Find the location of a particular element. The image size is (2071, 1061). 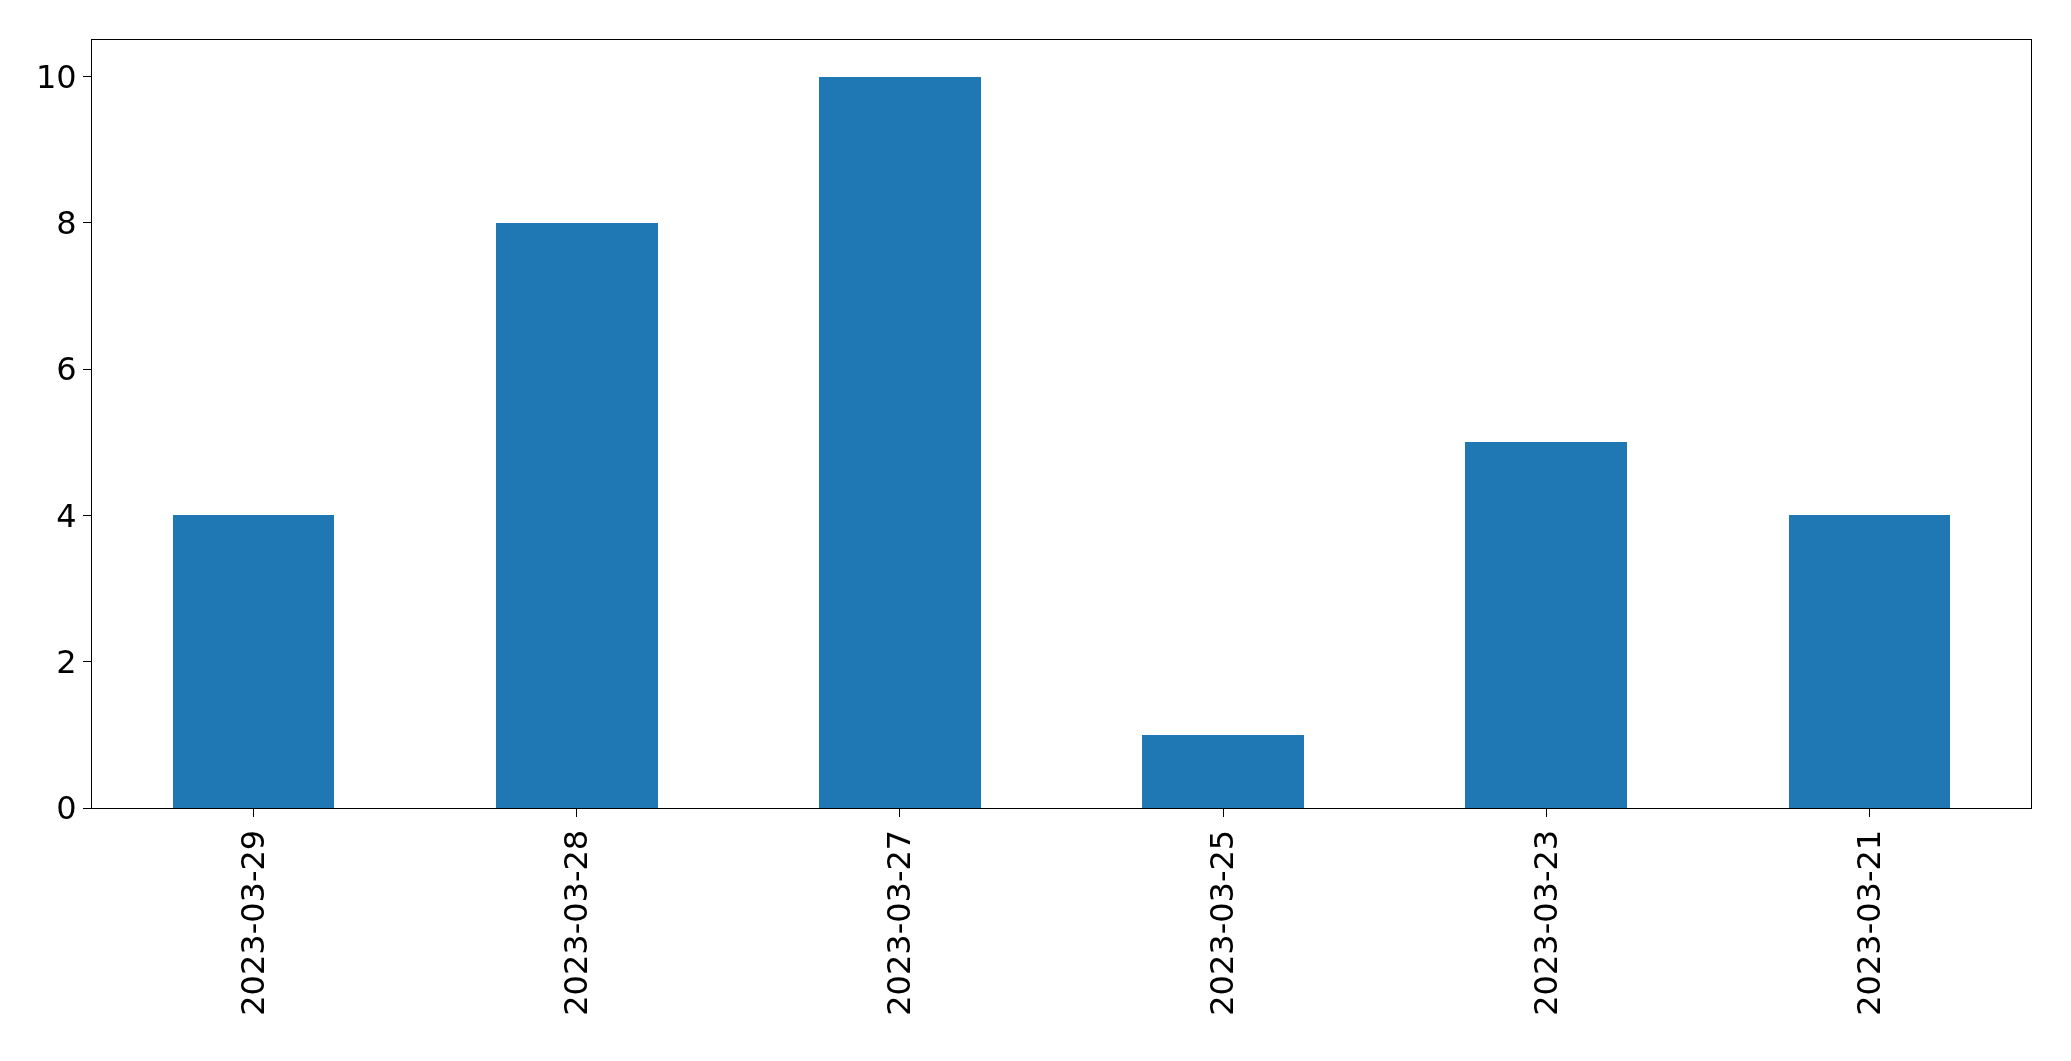

y-tick-label: 2 is located at coordinates (66, 661).